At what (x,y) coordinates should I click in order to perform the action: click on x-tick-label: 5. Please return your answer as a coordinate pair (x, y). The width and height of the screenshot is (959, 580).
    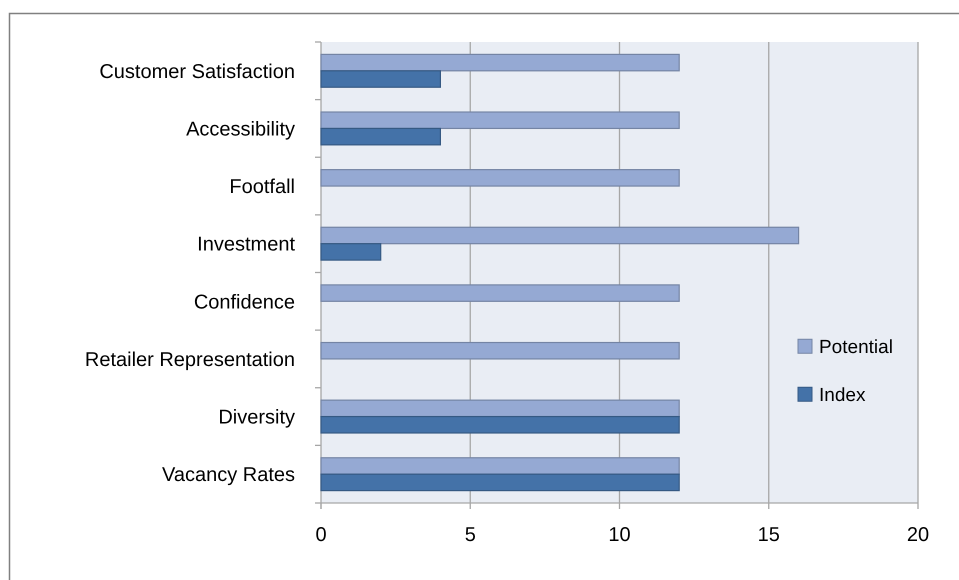
    Looking at the image, I should click on (470, 535).